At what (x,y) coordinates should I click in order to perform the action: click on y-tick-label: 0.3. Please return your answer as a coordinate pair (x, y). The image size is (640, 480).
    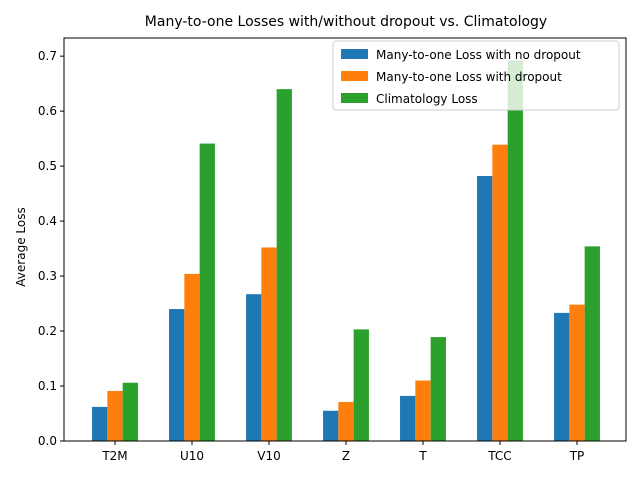
    Looking at the image, I should click on (47, 276).